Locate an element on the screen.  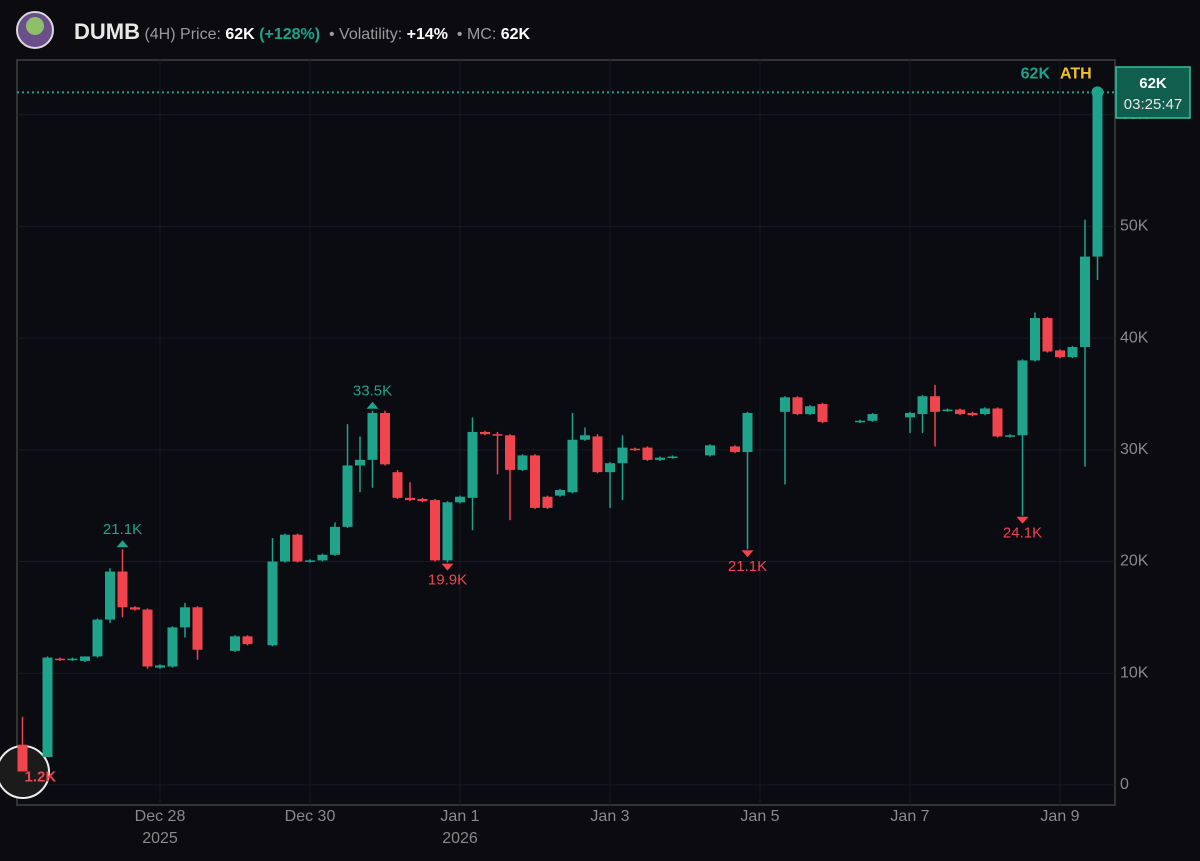
x-tick-label: Jan 7 is located at coordinates (909, 816).